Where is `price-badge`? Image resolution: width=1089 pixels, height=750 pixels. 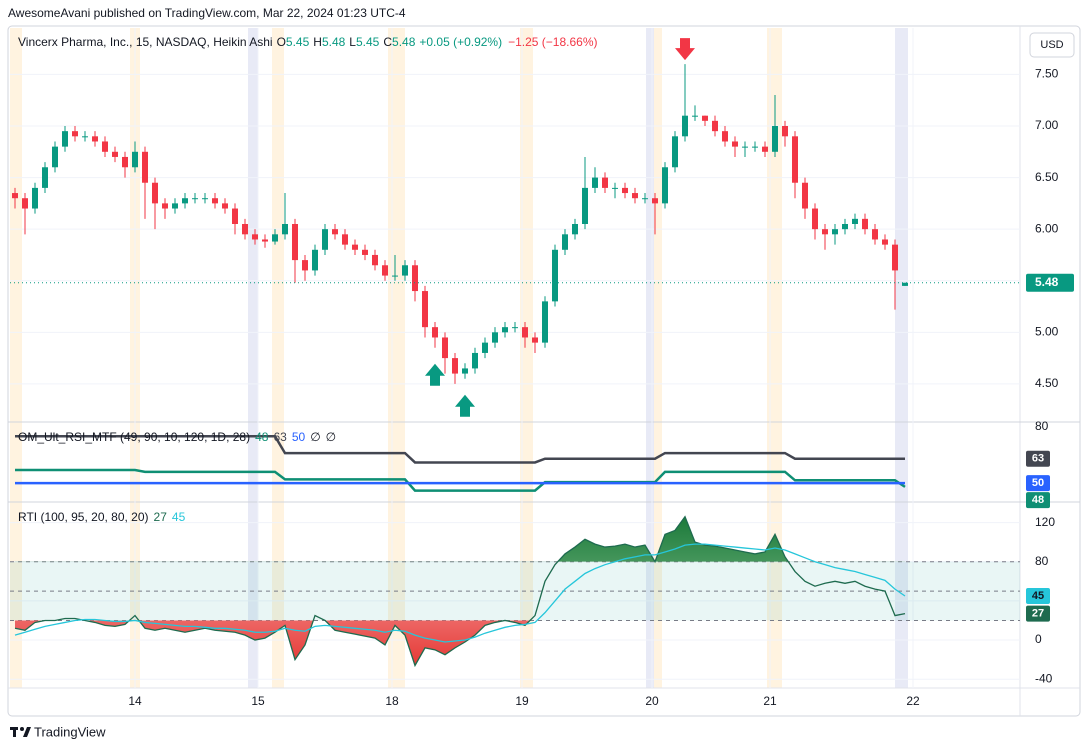 price-badge is located at coordinates (1050, 282).